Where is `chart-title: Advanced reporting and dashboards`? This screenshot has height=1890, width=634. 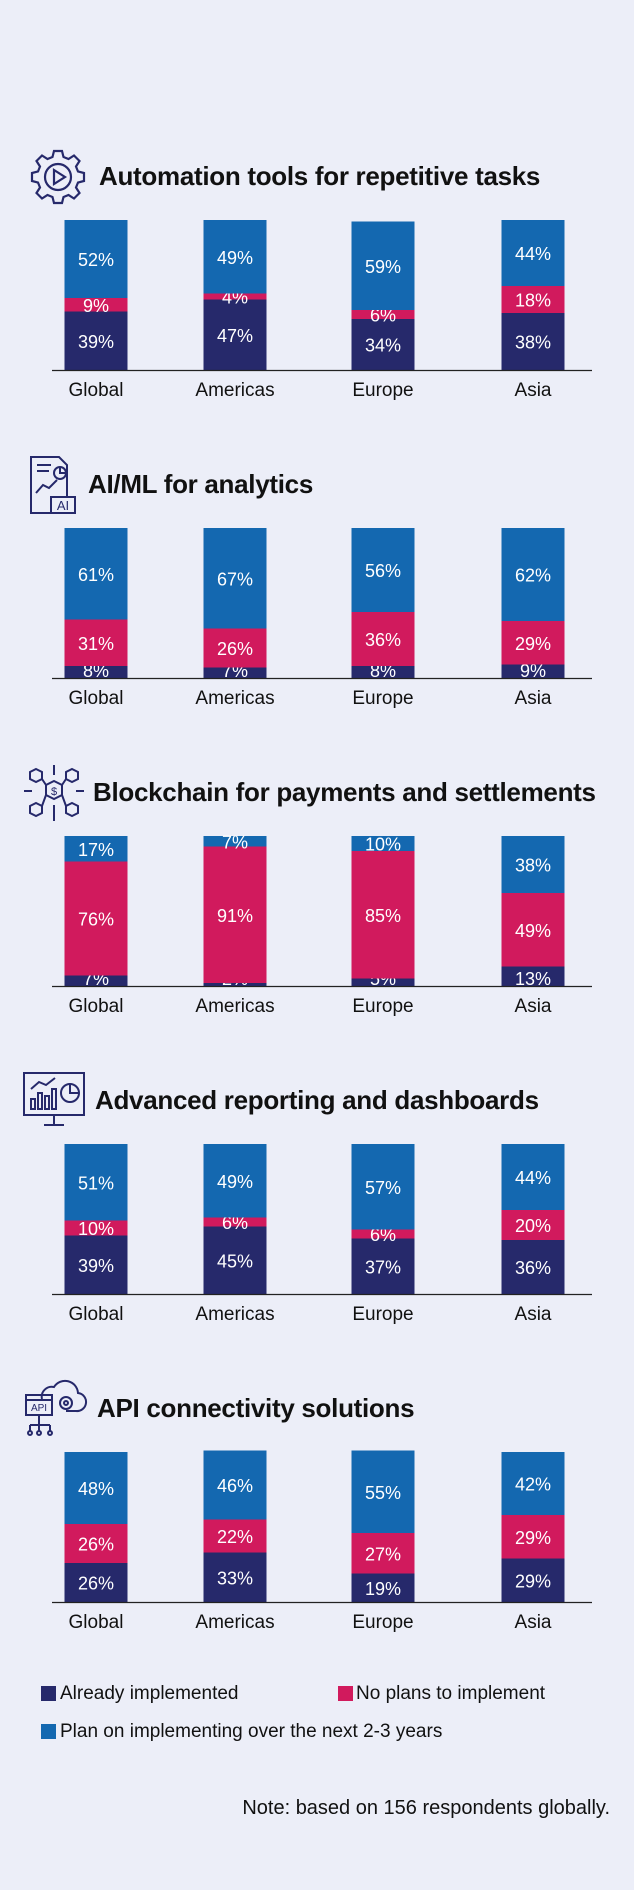
chart-title: Advanced reporting and dashboards is located at coordinates (317, 1100).